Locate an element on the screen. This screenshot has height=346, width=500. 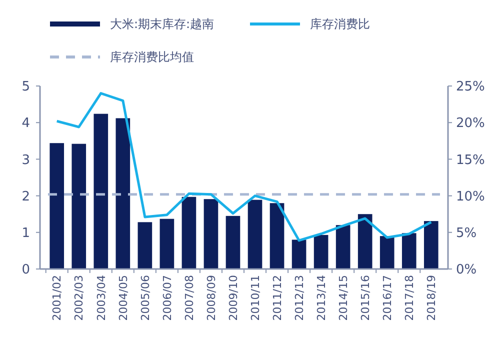
x-tick-label: 2014/15 is located at coordinates (343, 298).